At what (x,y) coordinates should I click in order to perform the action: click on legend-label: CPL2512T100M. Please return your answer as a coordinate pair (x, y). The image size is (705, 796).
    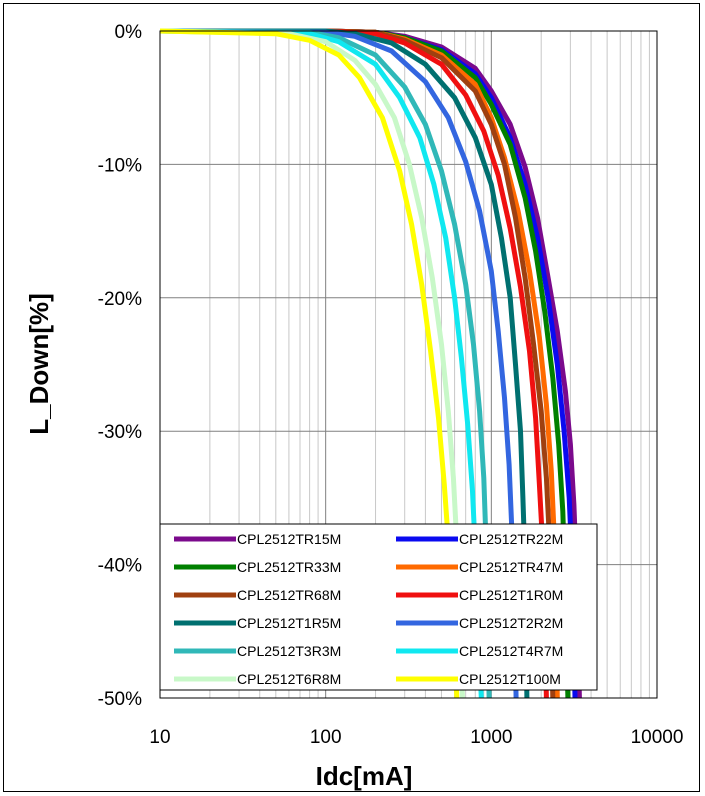
    Looking at the image, I should click on (510, 679).